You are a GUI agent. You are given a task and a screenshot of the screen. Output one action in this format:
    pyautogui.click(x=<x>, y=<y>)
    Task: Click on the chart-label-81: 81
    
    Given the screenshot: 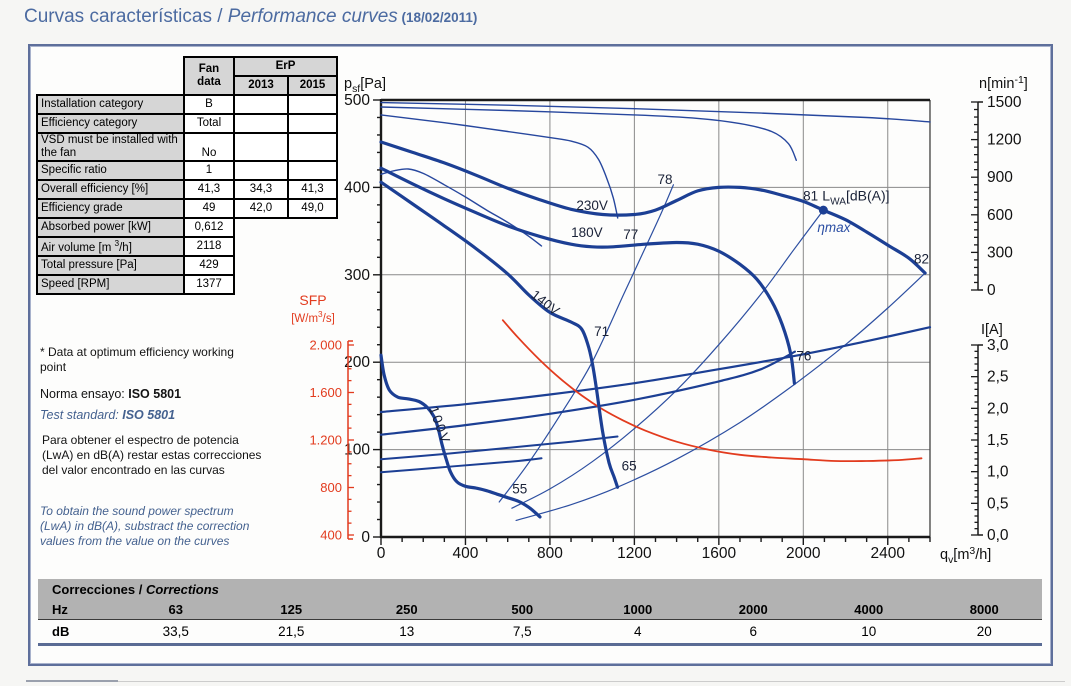 What is the action you would take?
    pyautogui.click(x=810, y=196)
    